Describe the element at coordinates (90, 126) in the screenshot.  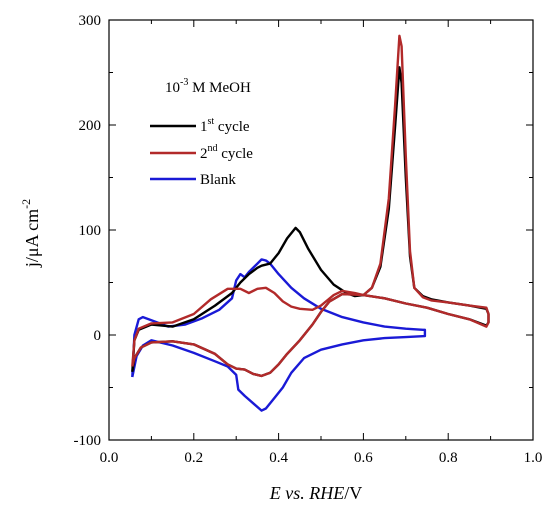
I see `y-tick-label: 200` at that location.